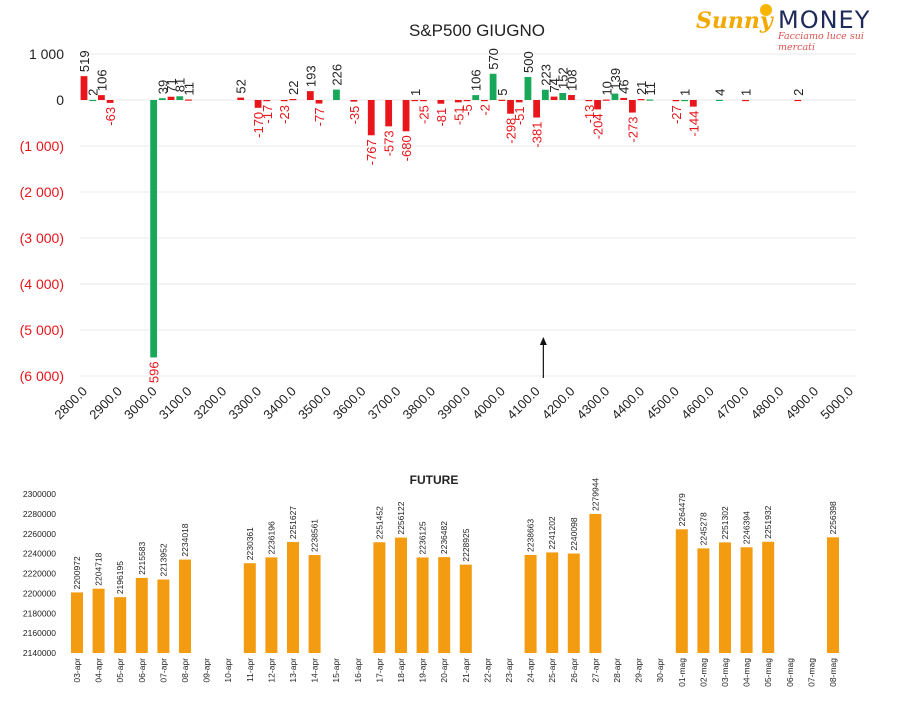 This screenshot has height=709, width=900. I want to click on future-x-tick-label: 04-apr, so click(99, 670).